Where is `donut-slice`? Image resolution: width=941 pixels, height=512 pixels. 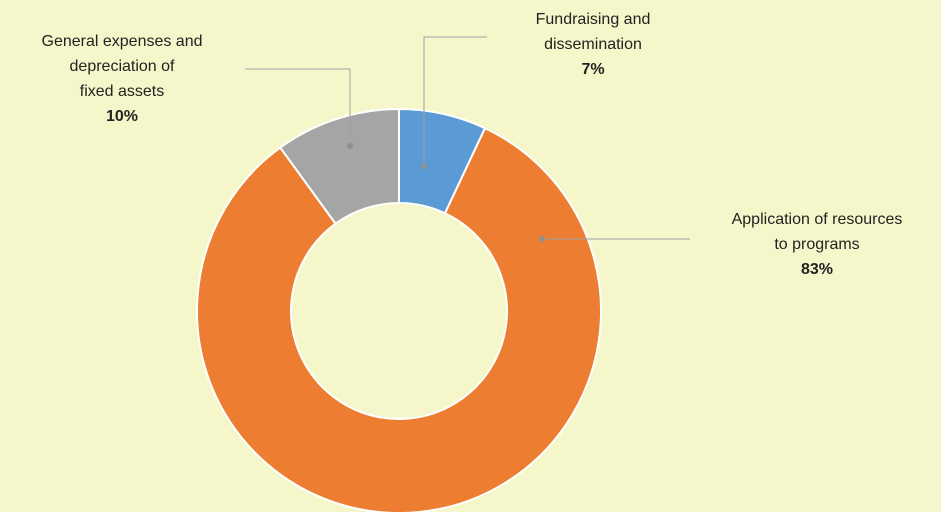 donut-slice is located at coordinates (339, 166).